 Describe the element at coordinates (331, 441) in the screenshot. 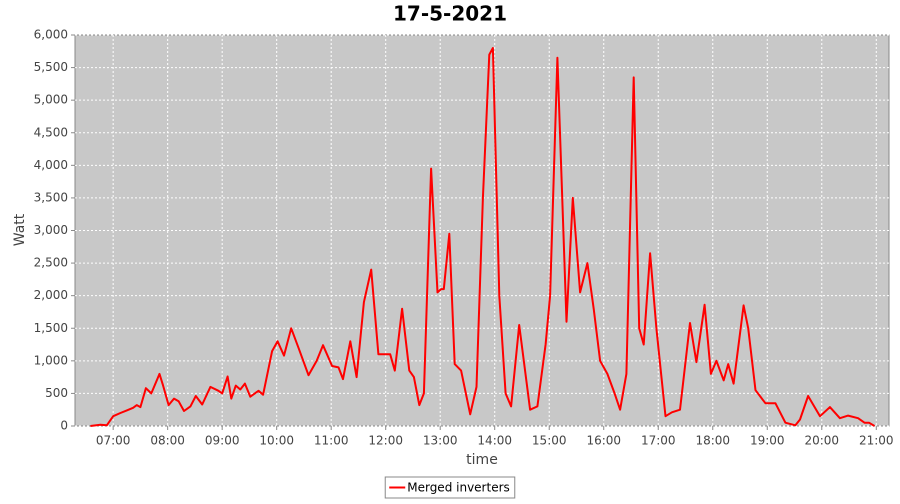

I see `x-tick-label: 11:00` at that location.